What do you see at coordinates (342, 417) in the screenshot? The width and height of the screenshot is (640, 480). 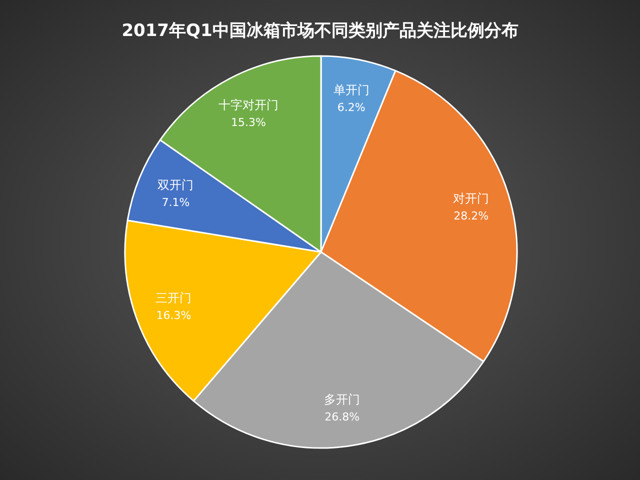 I see `data-label: 26.8%` at bounding box center [342, 417].